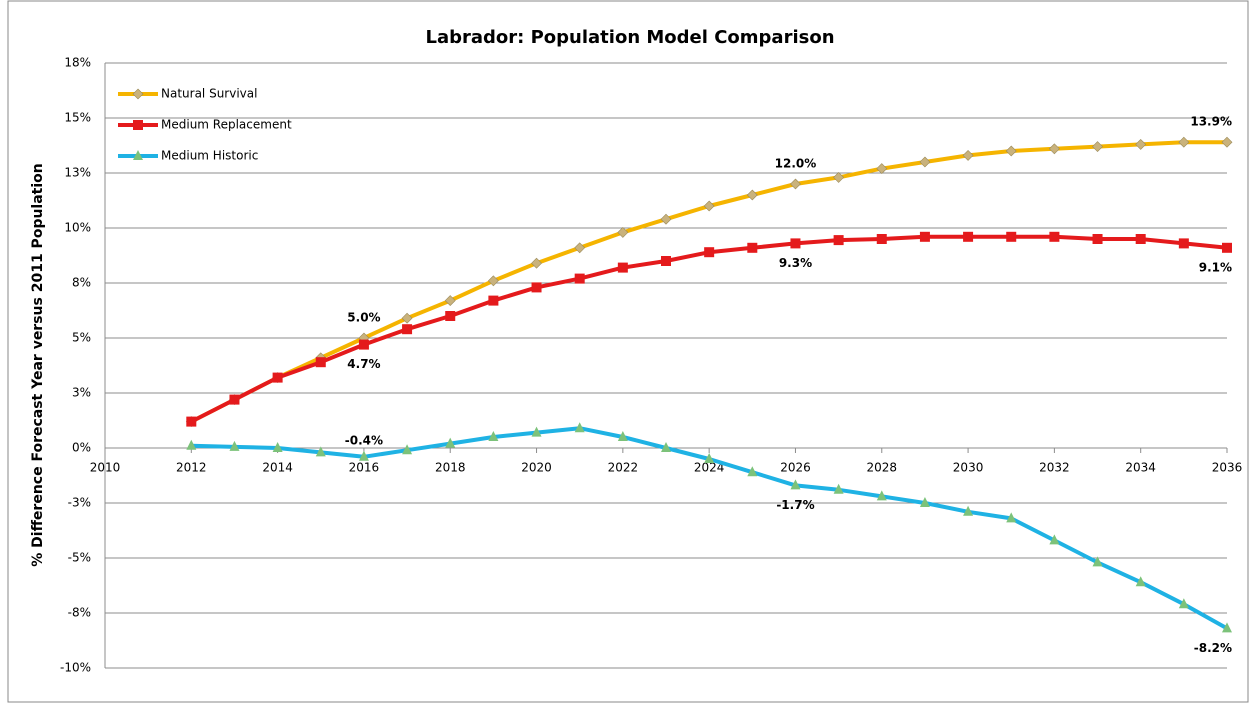 This screenshot has width=1254, height=707. What do you see at coordinates (795, 468) in the screenshot?
I see `x-tick-label: 2026` at bounding box center [795, 468].